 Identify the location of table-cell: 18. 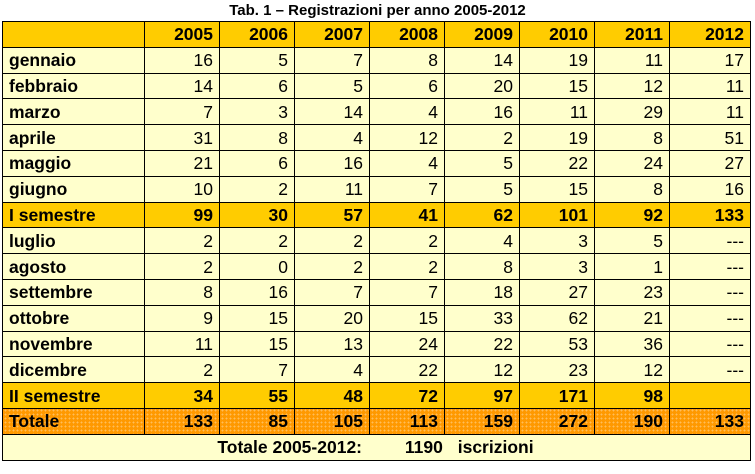
(482, 292).